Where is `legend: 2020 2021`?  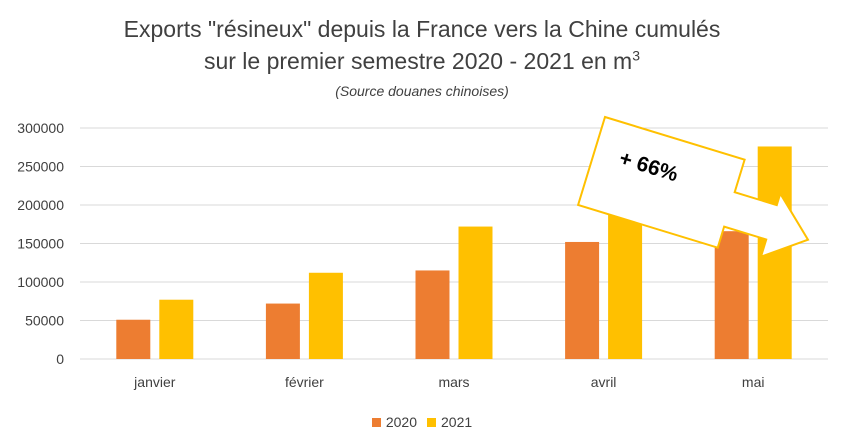
legend: 2020 2021 is located at coordinates (422, 422).